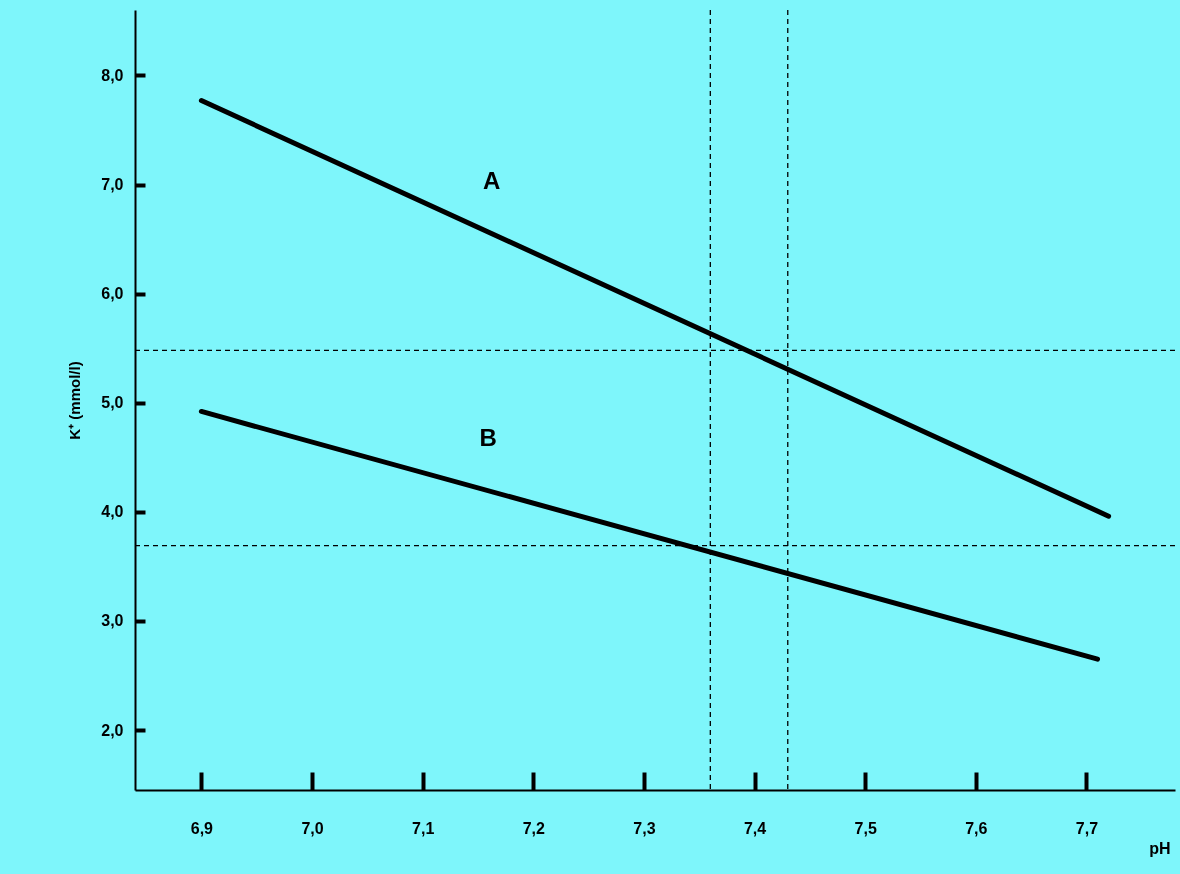 The width and height of the screenshot is (1180, 874). I want to click on x-tick-label: 6,9, so click(202, 828).